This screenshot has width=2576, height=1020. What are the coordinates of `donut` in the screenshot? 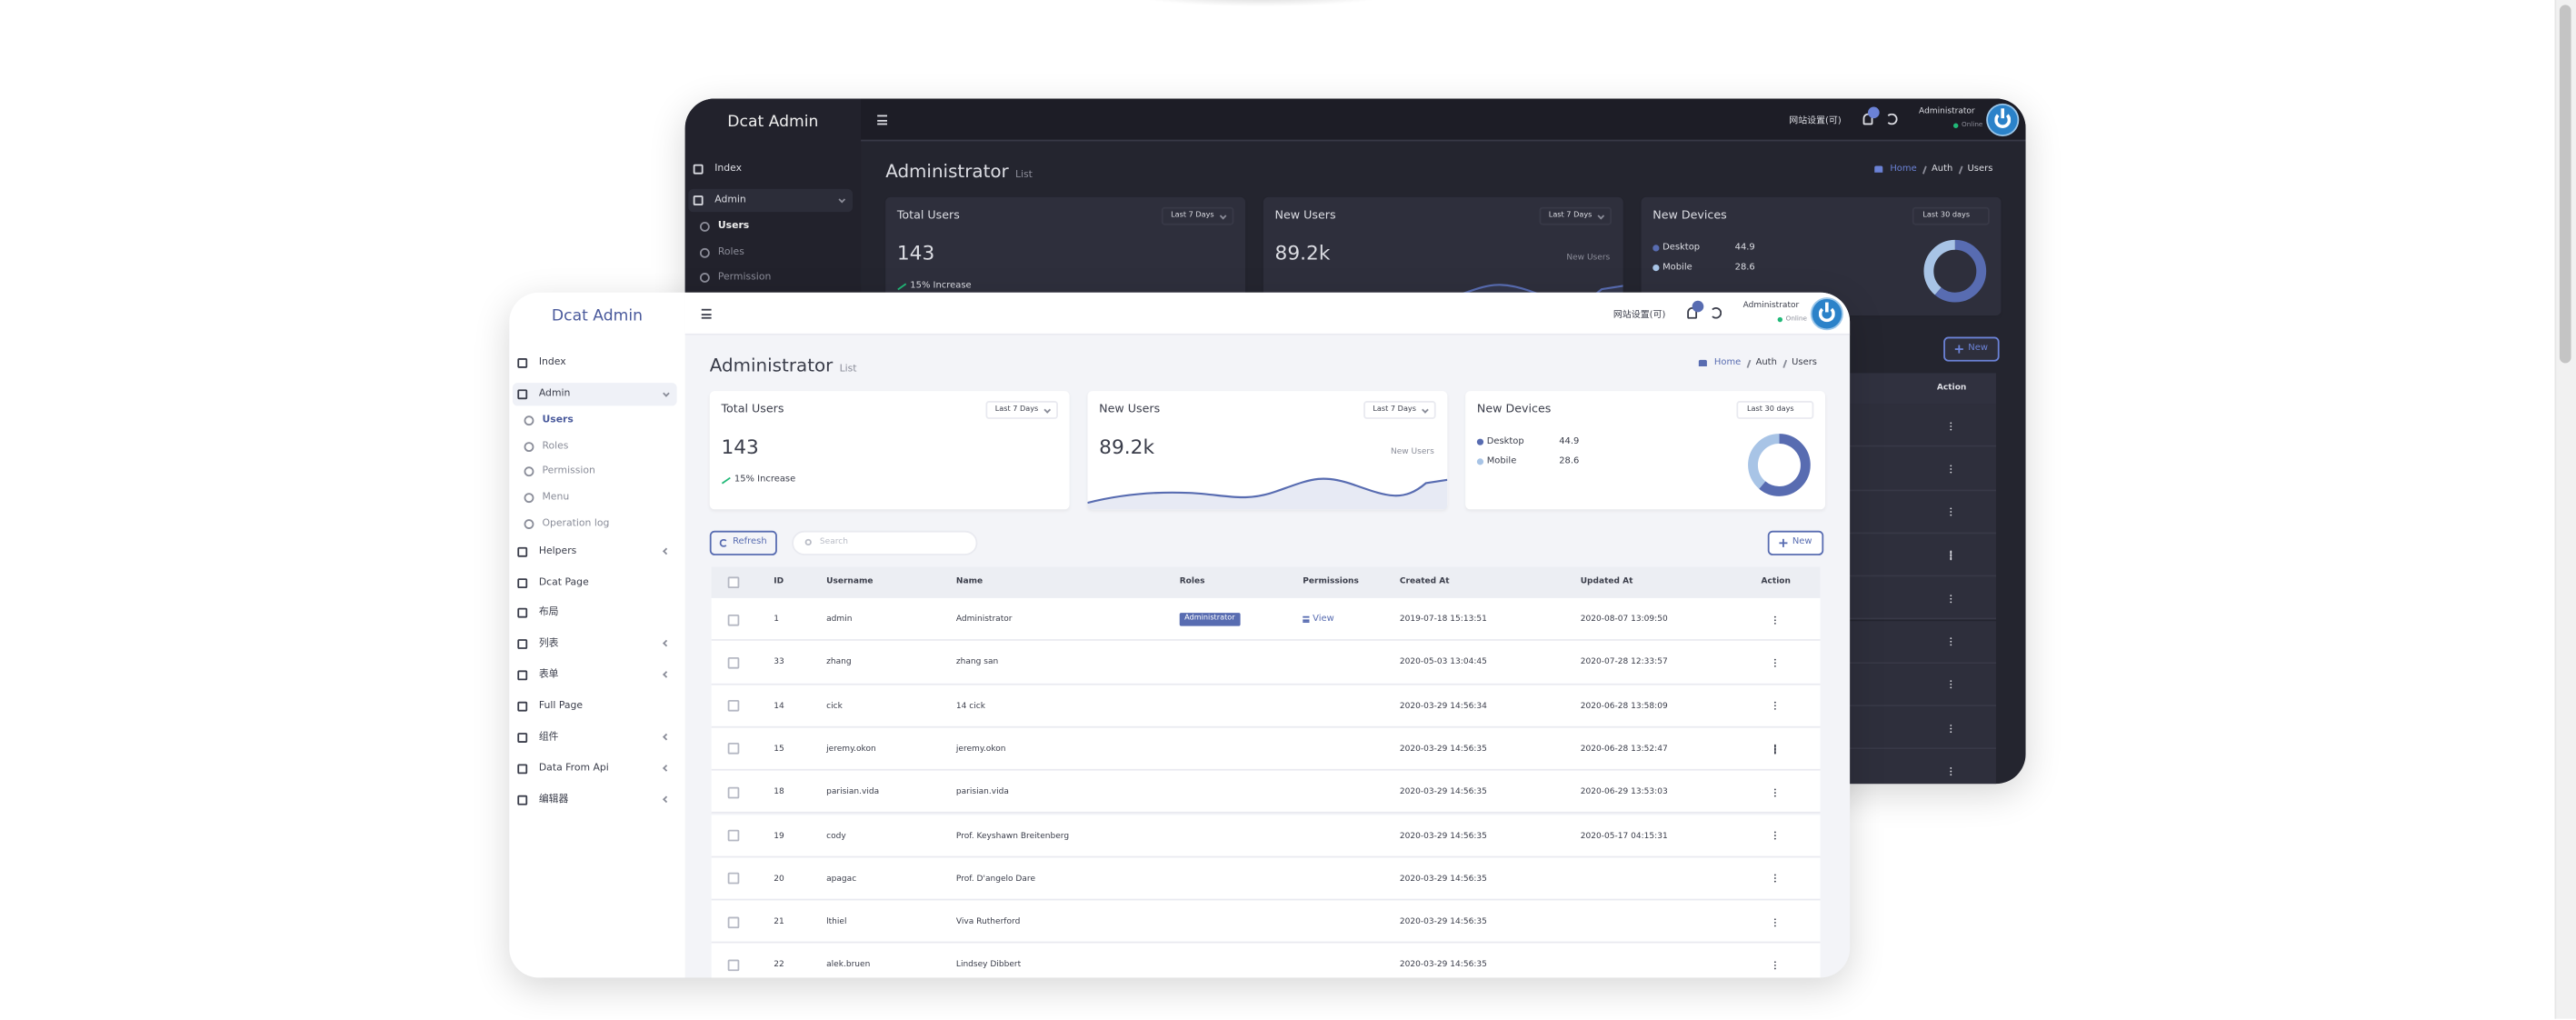 It's located at (1955, 271).